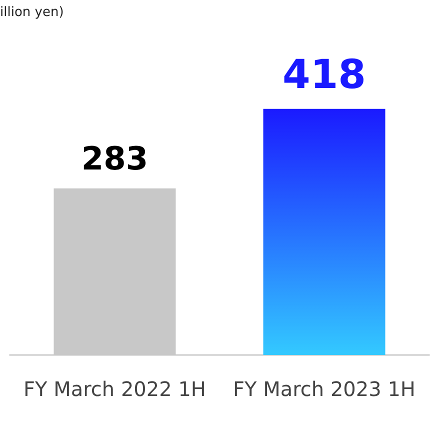 The height and width of the screenshot is (437, 437). What do you see at coordinates (114, 158) in the screenshot?
I see `data-label: 283` at bounding box center [114, 158].